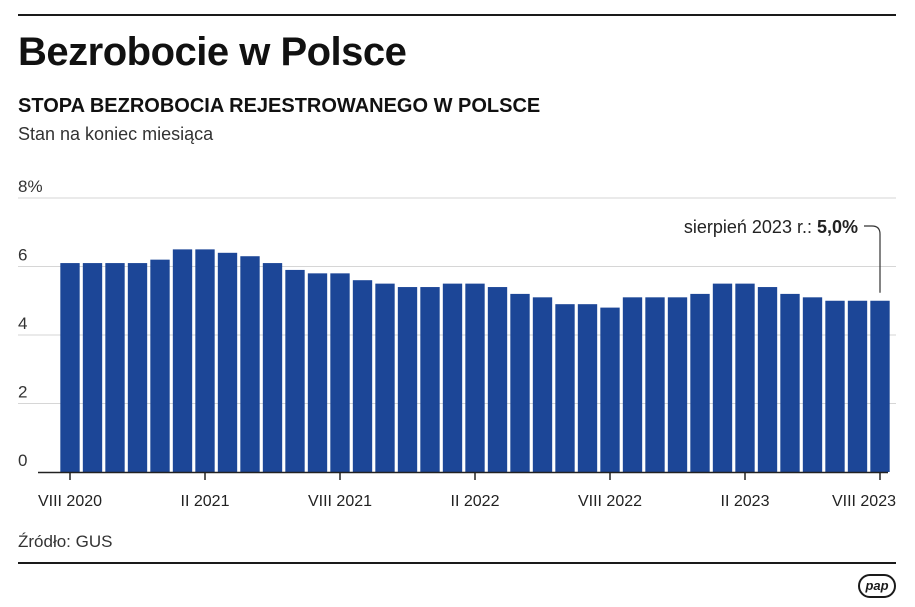 This screenshot has width=915, height=607. Describe the element at coordinates (475, 501) in the screenshot. I see `x-tick-label: II 2022` at that location.